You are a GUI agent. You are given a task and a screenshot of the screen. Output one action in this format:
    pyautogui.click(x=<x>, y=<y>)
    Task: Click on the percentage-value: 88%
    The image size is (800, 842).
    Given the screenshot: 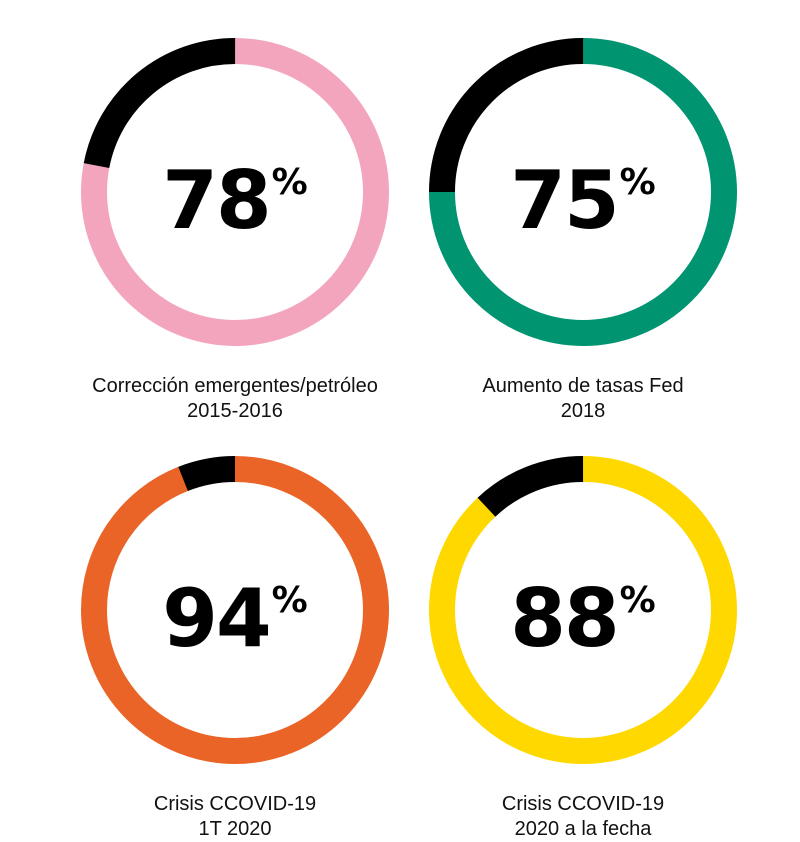 What is the action you would take?
    pyautogui.click(x=583, y=618)
    